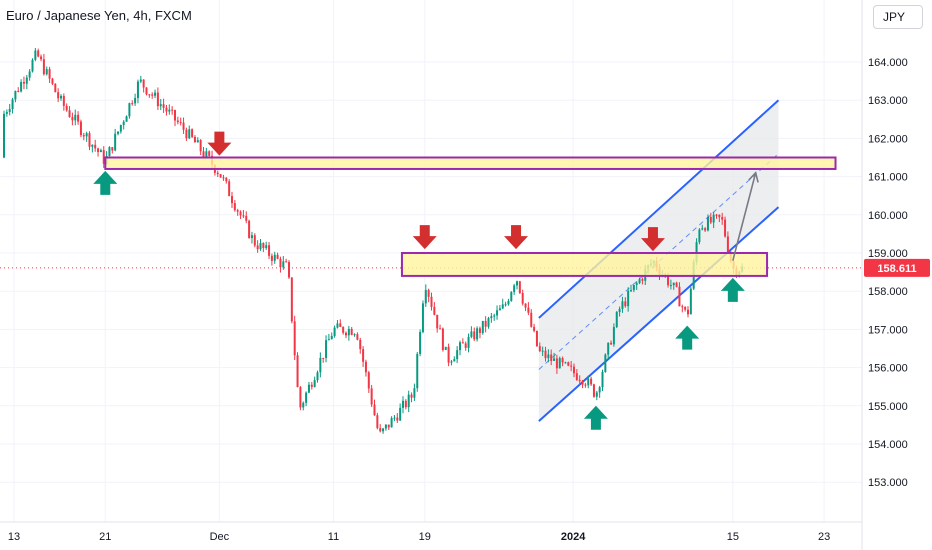 The width and height of the screenshot is (932, 550). Describe the element at coordinates (220, 537) in the screenshot. I see `time-tick-label: Dec` at that location.